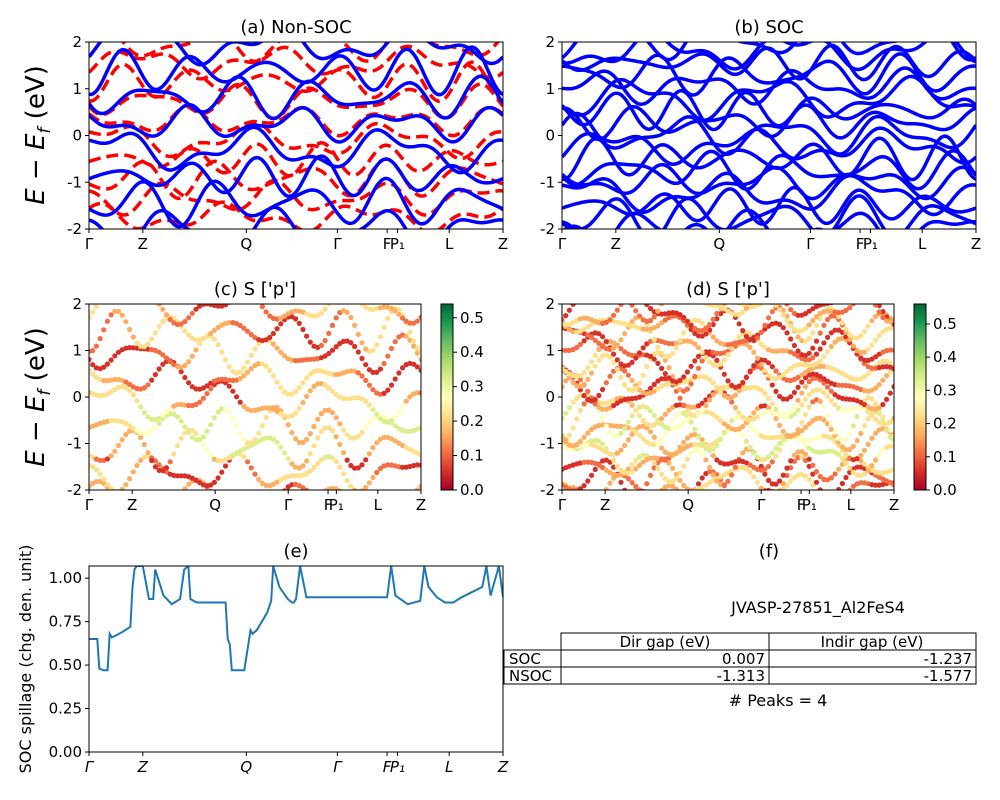  What do you see at coordinates (255, 397) in the screenshot?
I see `panel-c-points` at bounding box center [255, 397].